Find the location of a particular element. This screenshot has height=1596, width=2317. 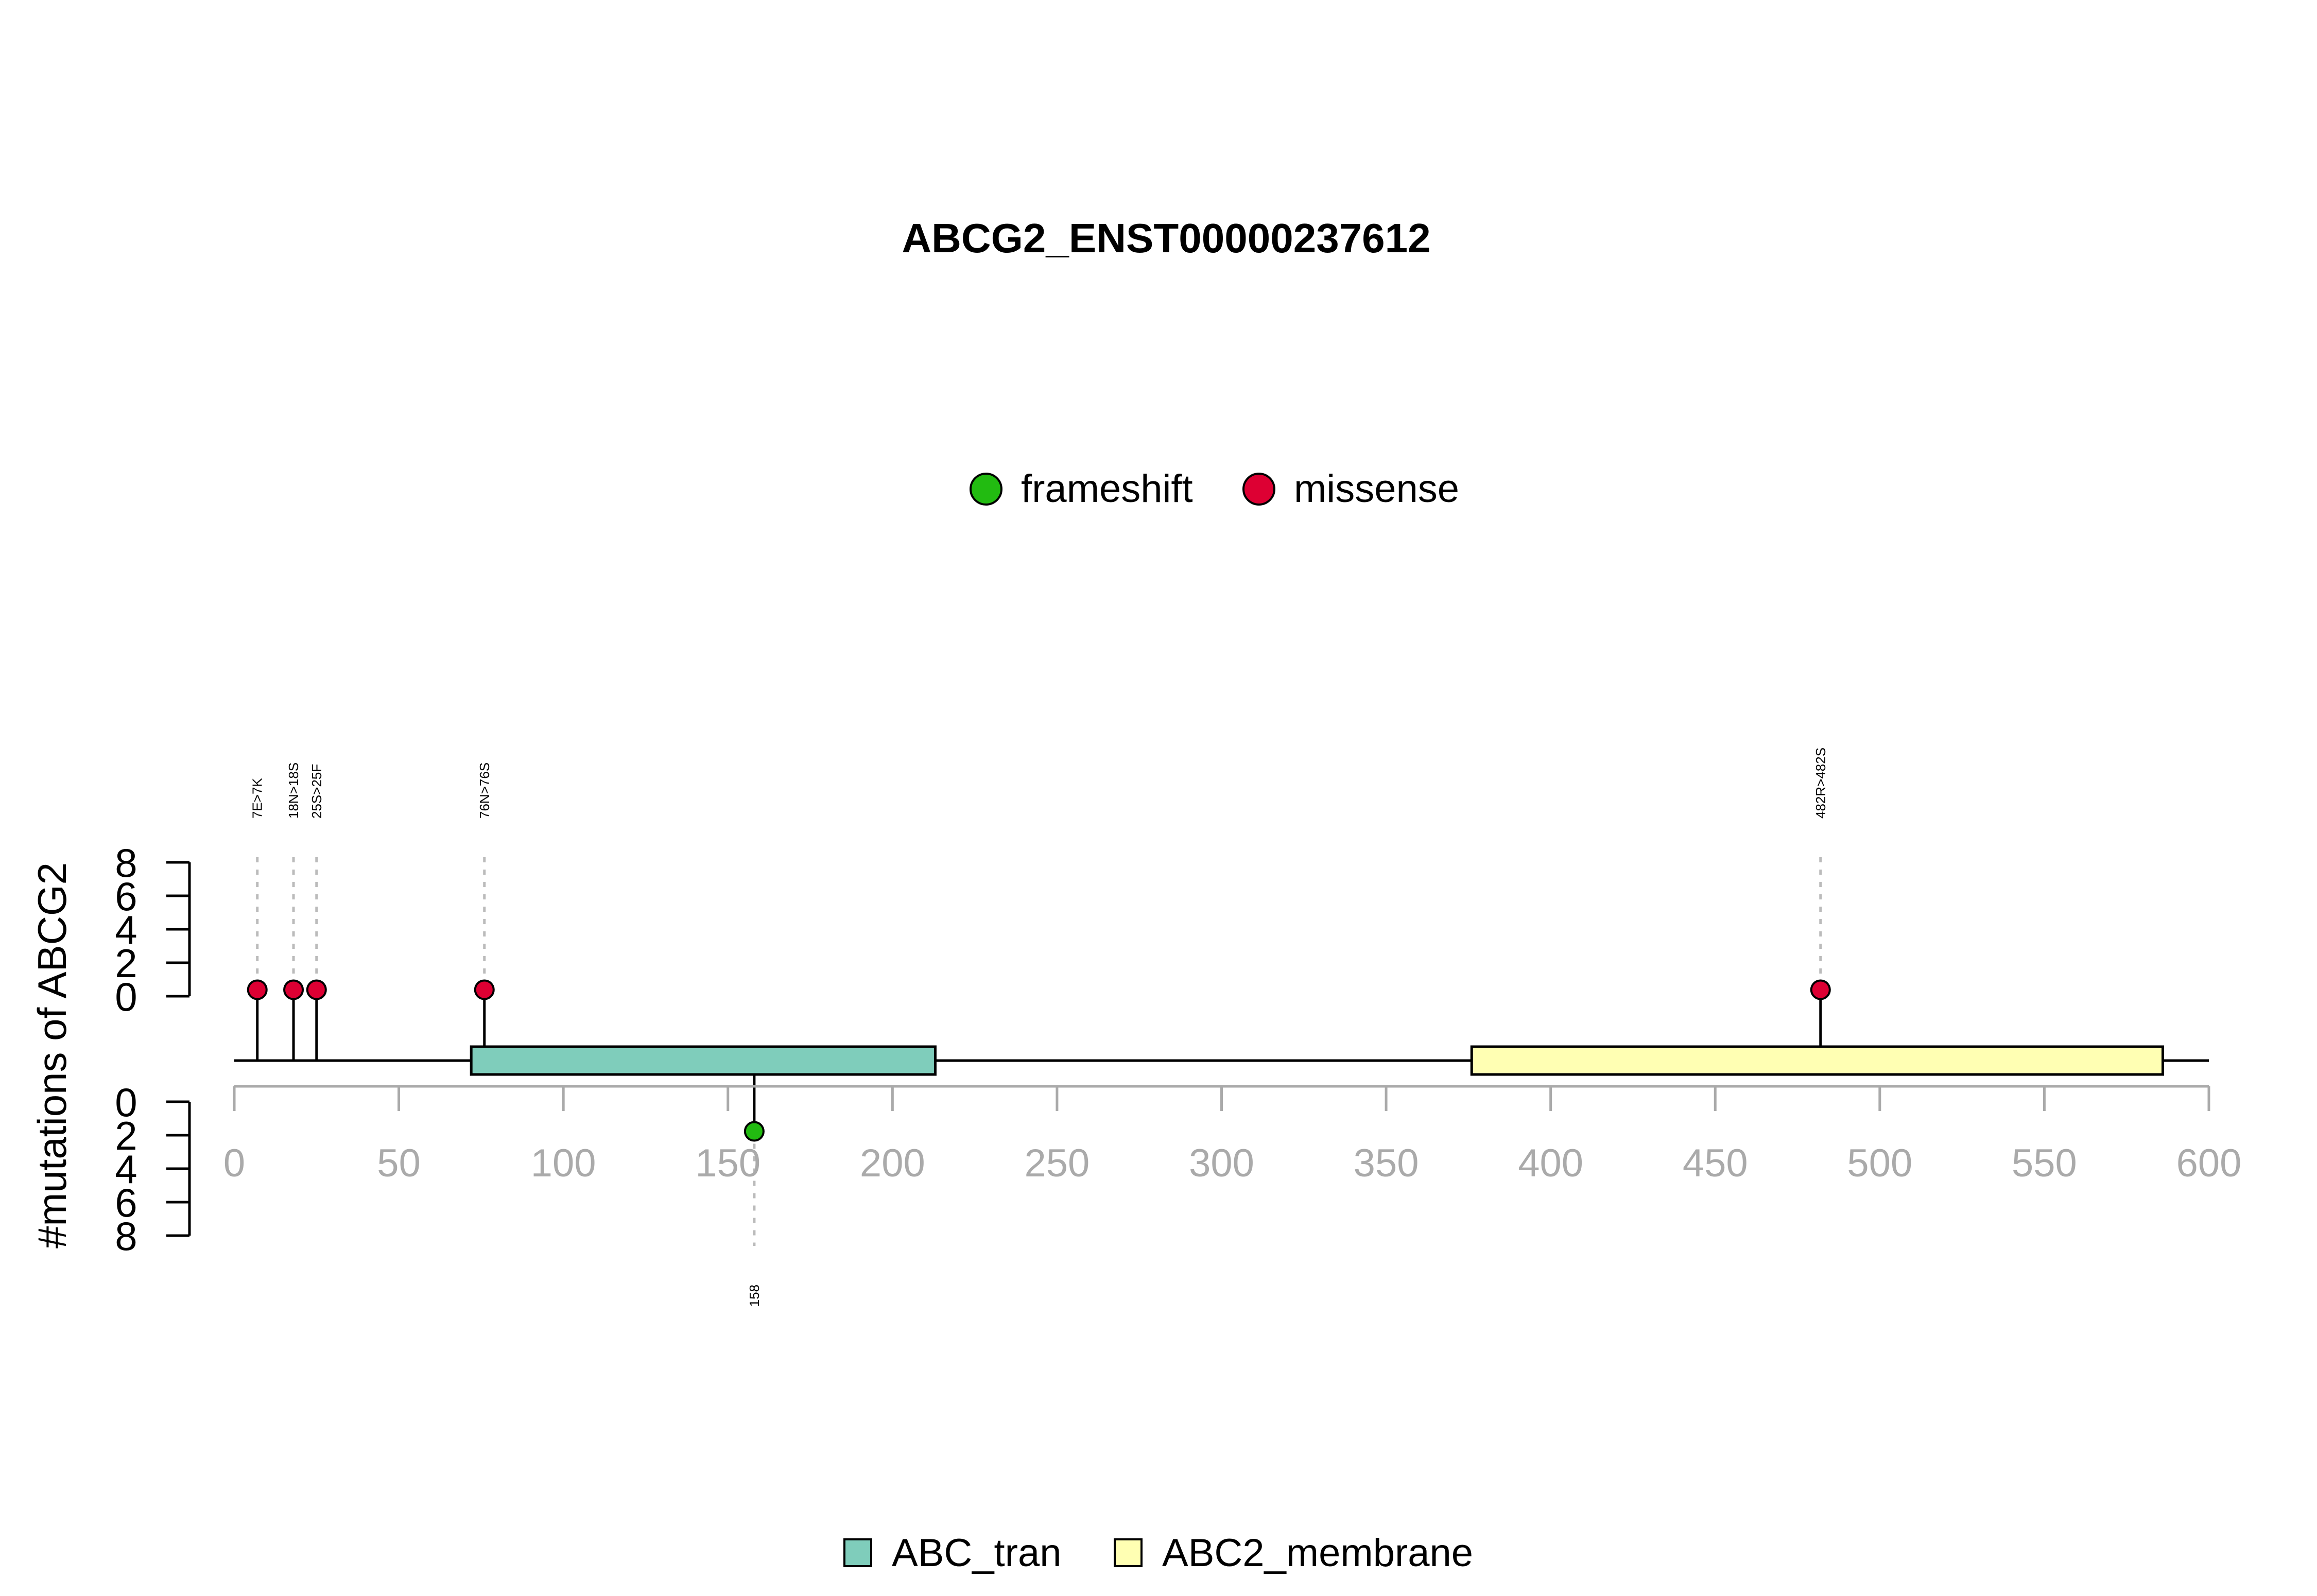

mutation-label: 482R>482S is located at coordinates (1820, 783).